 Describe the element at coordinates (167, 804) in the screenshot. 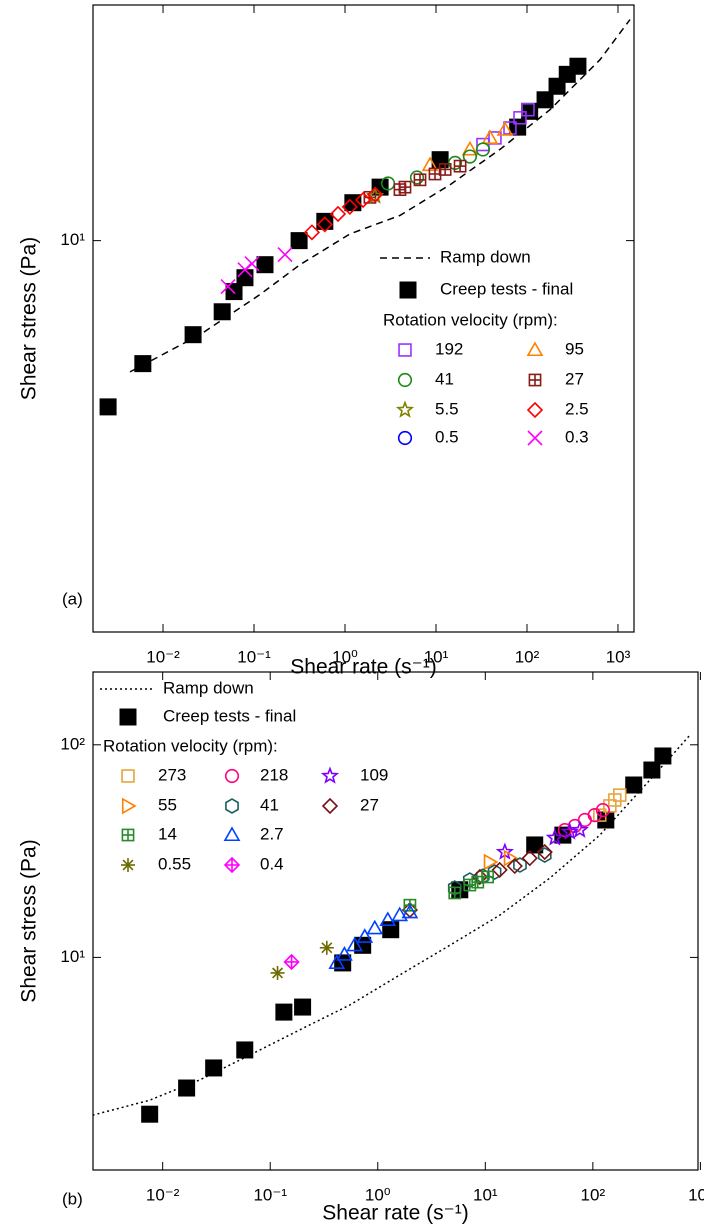

I see `legend-label: 55` at that location.